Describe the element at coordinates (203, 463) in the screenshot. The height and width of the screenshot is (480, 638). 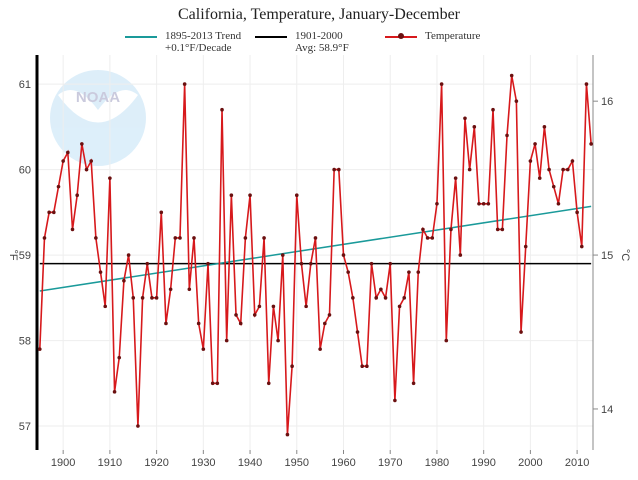
I see `x-tick-label: 1930` at that location.